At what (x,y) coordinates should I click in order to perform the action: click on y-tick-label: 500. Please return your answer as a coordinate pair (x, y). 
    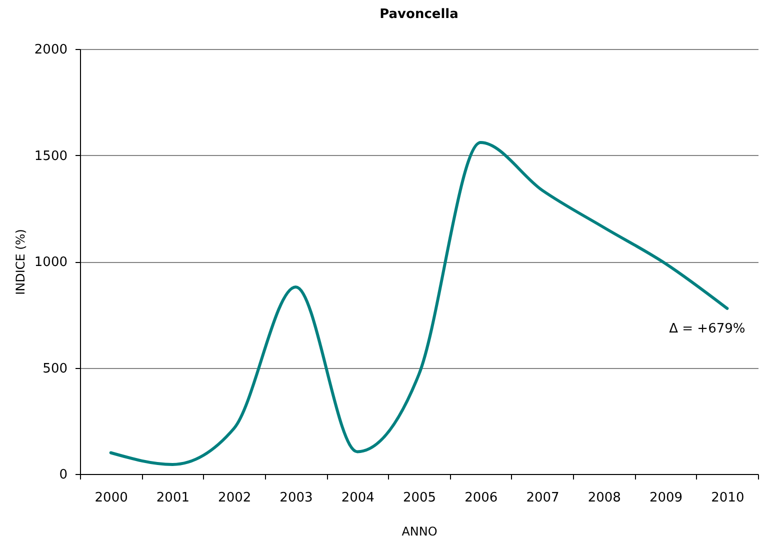
    Looking at the image, I should click on (55, 368).